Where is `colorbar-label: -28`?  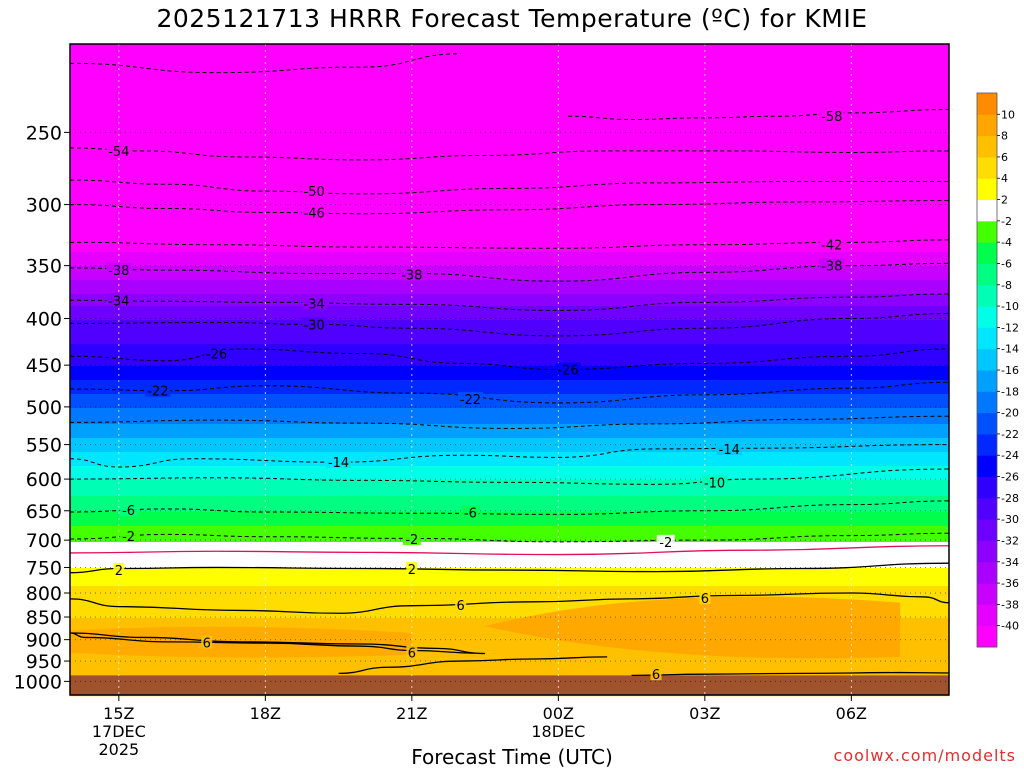
colorbar-label: -28 is located at coordinates (1010, 498).